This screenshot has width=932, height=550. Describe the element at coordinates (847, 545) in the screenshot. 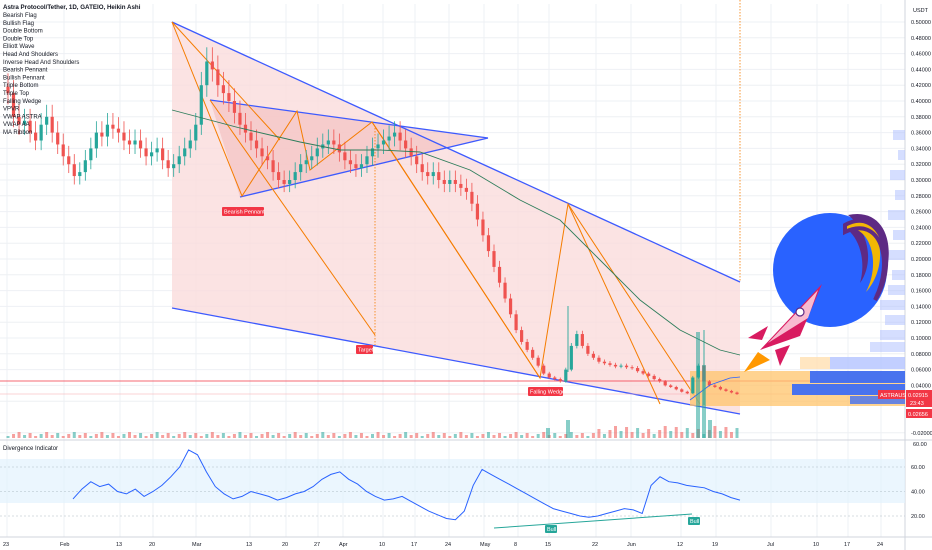

I see `date-label: 17` at that location.